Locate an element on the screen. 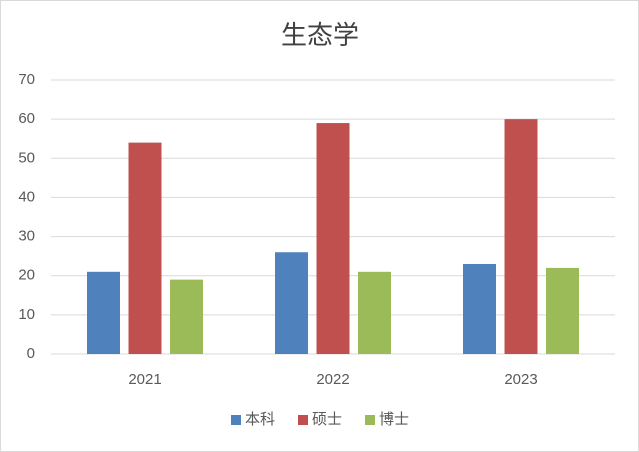 This screenshot has width=639, height=452. chart-title: 生态学 is located at coordinates (320, 35).